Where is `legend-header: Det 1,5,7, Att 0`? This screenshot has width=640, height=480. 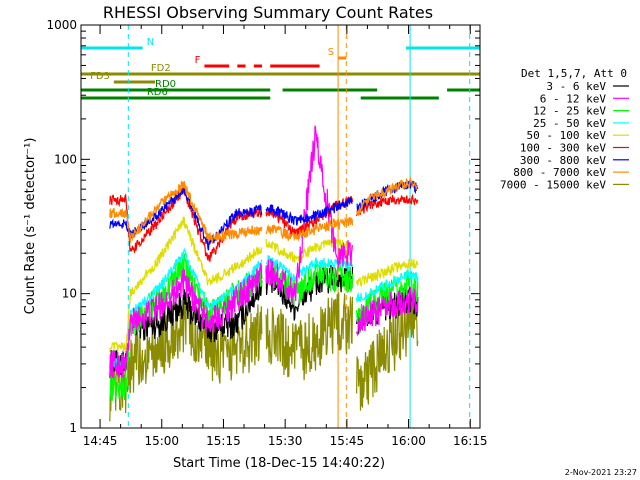
legend-header: Det 1,5,7, Att 0 is located at coordinates (574, 73).